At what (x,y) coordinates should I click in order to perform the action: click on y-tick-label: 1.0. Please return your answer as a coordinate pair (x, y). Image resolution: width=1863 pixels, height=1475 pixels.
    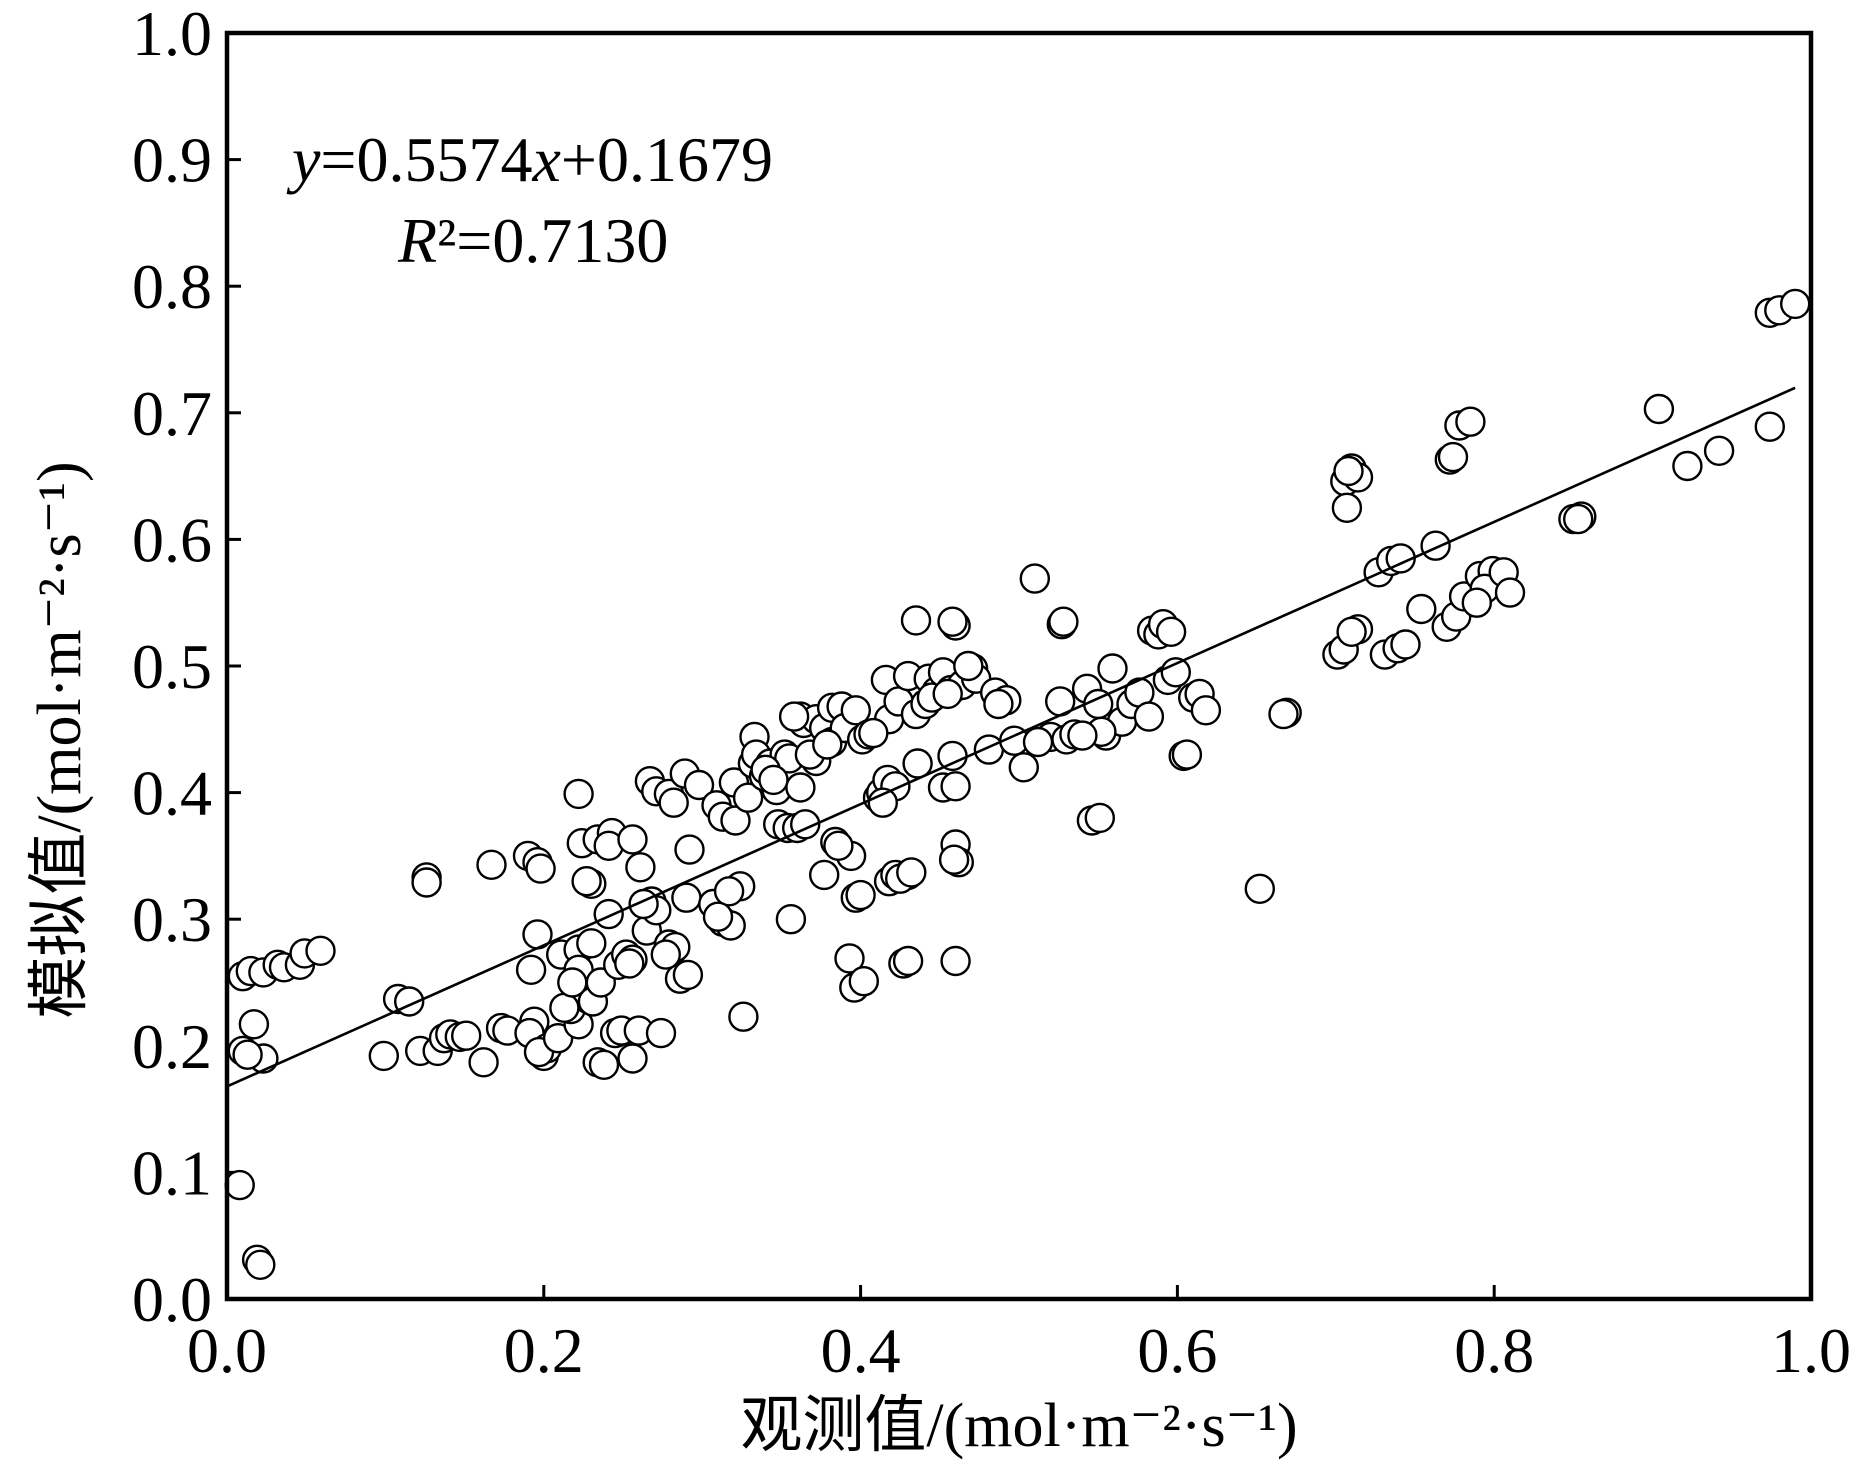
    Looking at the image, I should click on (172, 34).